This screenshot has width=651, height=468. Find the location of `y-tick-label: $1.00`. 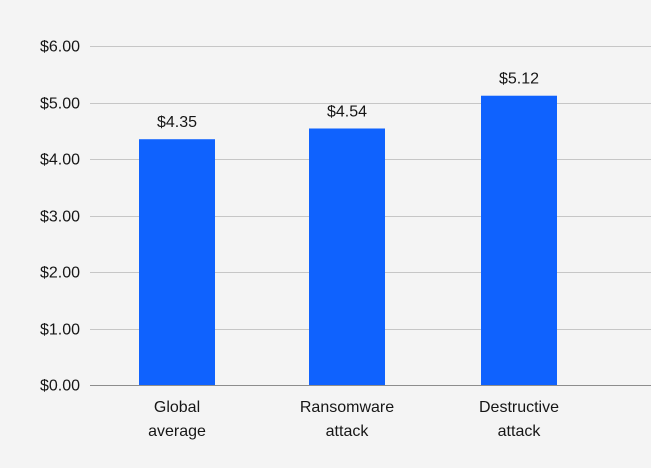

y-tick-label: $1.00 is located at coordinates (60, 330).